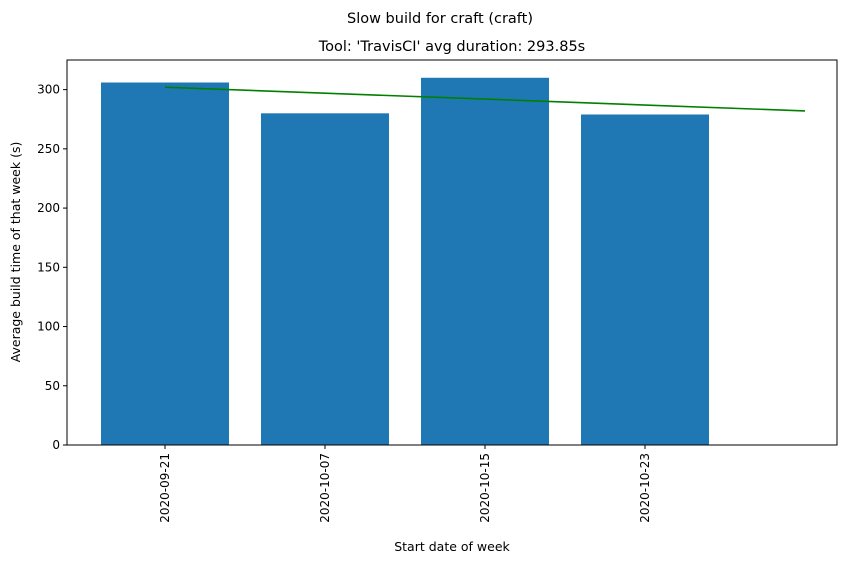  Describe the element at coordinates (52, 386) in the screenshot. I see `y-tick-label: 50` at that location.